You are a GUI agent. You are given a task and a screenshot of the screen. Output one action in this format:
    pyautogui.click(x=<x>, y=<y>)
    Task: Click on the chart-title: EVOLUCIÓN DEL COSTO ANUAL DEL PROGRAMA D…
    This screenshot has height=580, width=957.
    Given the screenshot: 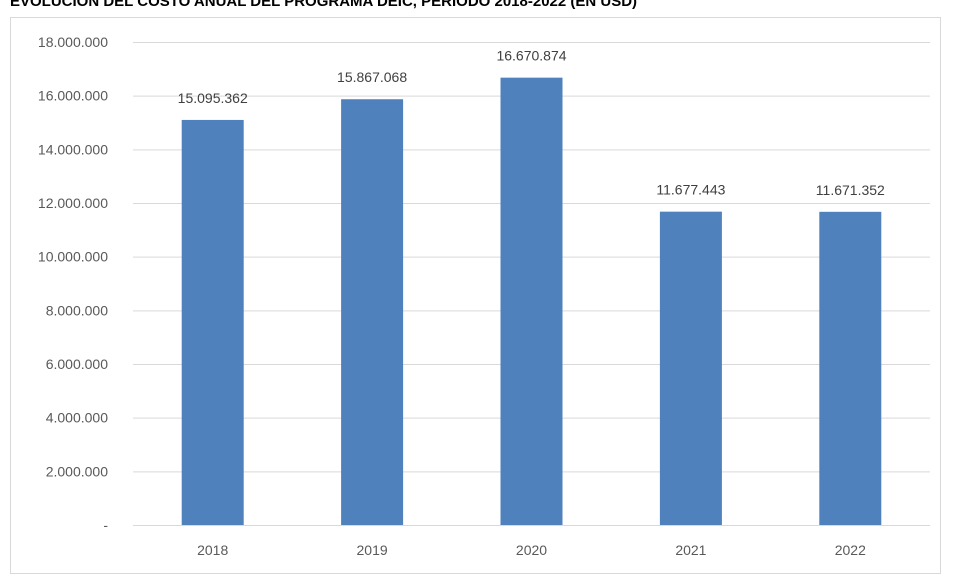 What is the action you would take?
    pyautogui.click(x=324, y=5)
    